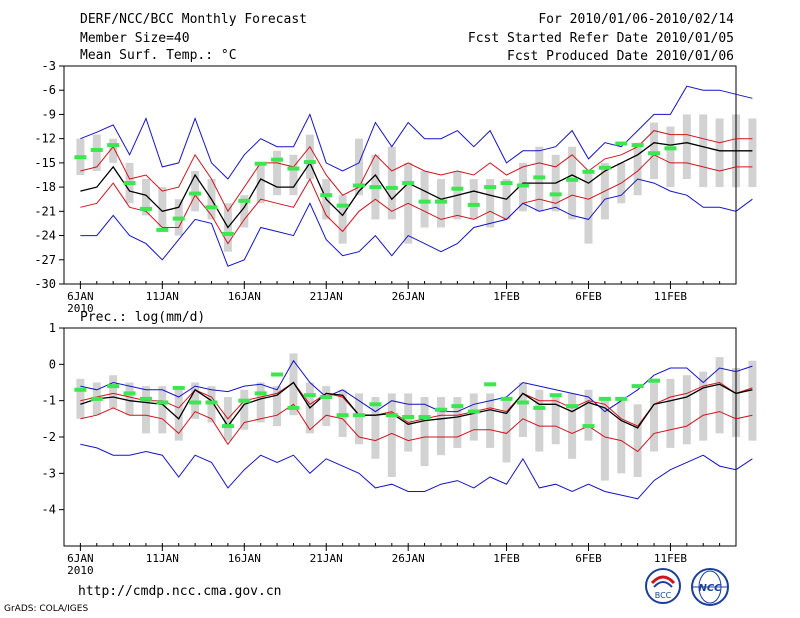  What do you see at coordinates (663, 586) in the screenshot?
I see `bcc-logo: BCC` at bounding box center [663, 586].